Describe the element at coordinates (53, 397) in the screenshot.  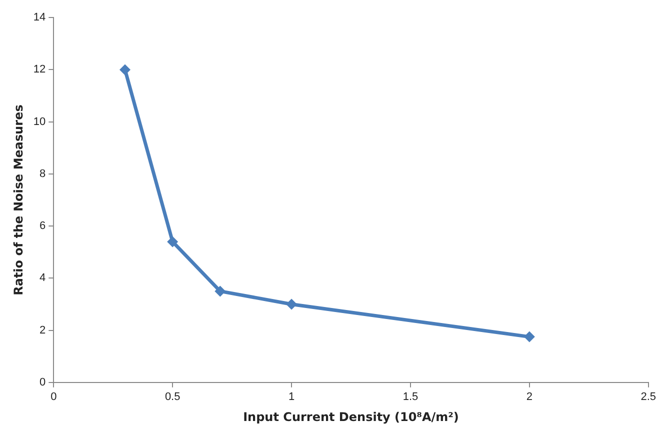
I see `x-tick-label: 0` at that location.